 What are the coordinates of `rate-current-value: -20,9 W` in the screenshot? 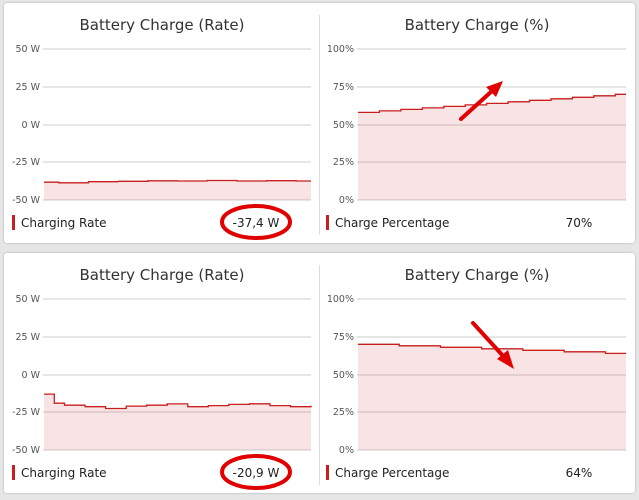 It's located at (256, 473).